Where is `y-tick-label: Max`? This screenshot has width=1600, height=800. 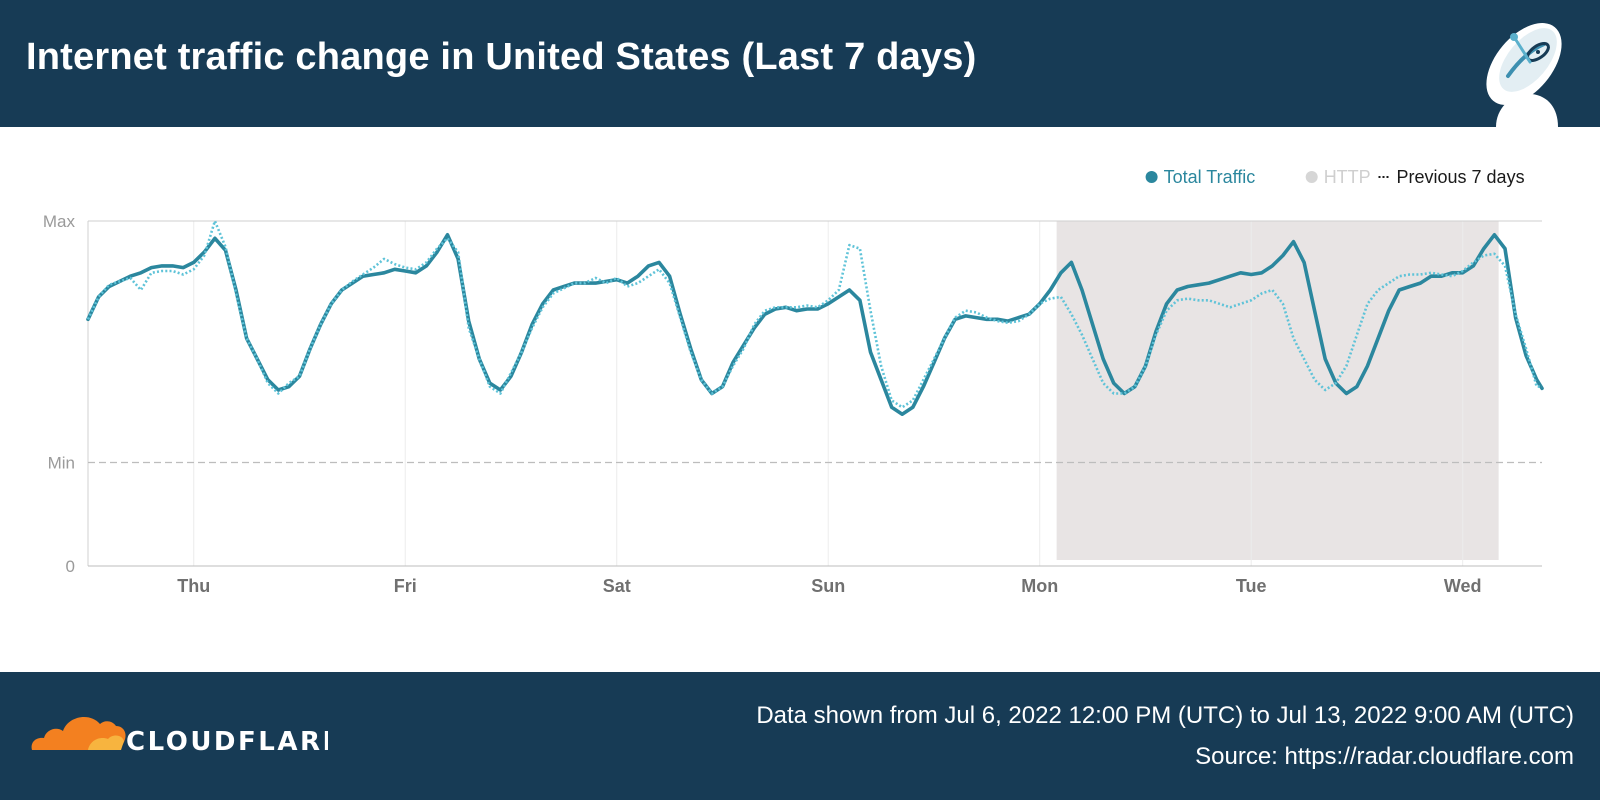
y-tick-label: Max is located at coordinates (59, 221).